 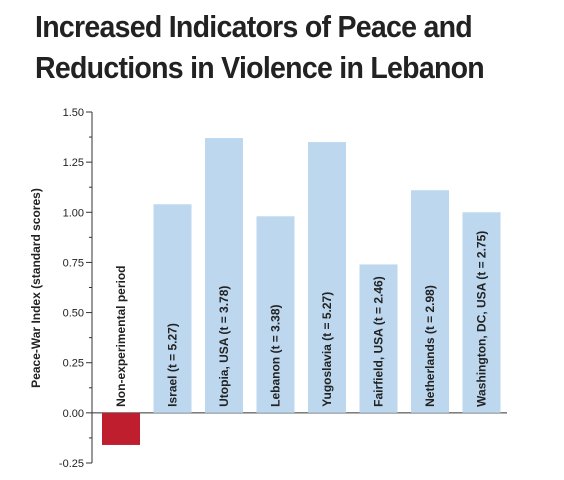 I want to click on y-tick-label: 1.25, so click(x=73, y=163).